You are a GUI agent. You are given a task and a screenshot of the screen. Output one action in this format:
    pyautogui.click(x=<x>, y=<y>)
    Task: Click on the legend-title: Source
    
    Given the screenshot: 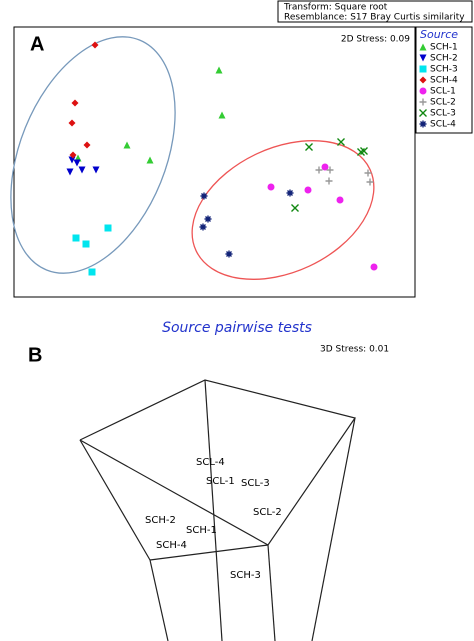 What is the action you would take?
    pyautogui.click(x=439, y=34)
    